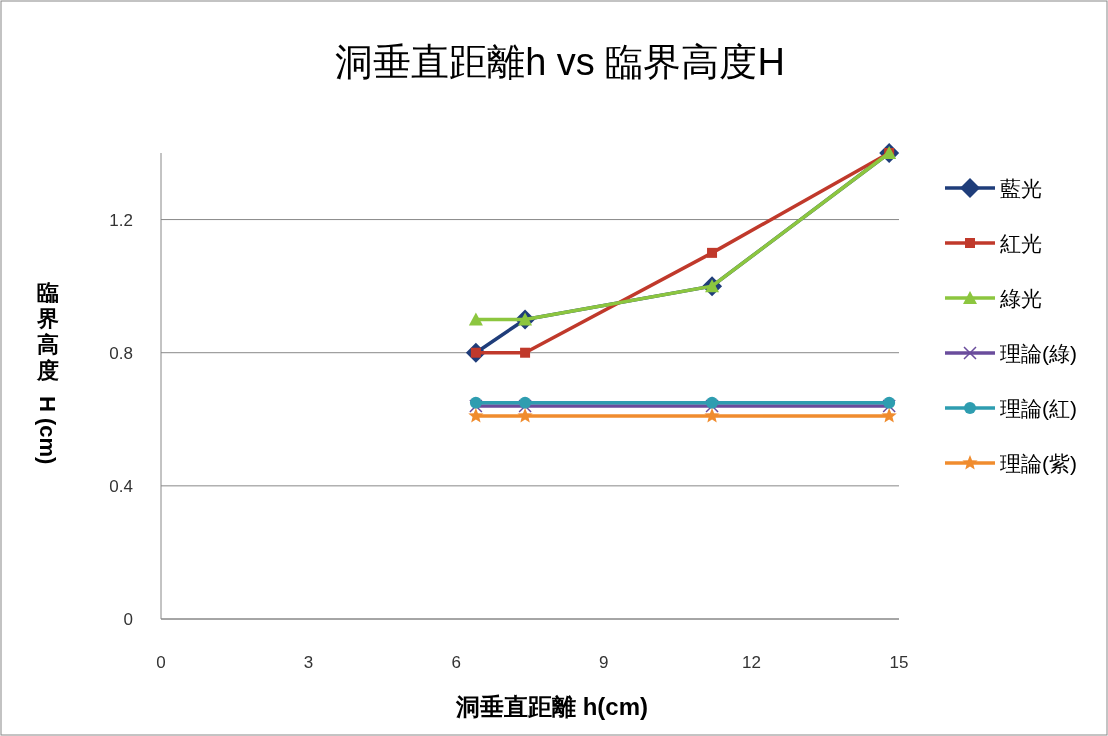  Describe the element at coordinates (121, 353) in the screenshot. I see `y-tick-label: 0.8` at that location.